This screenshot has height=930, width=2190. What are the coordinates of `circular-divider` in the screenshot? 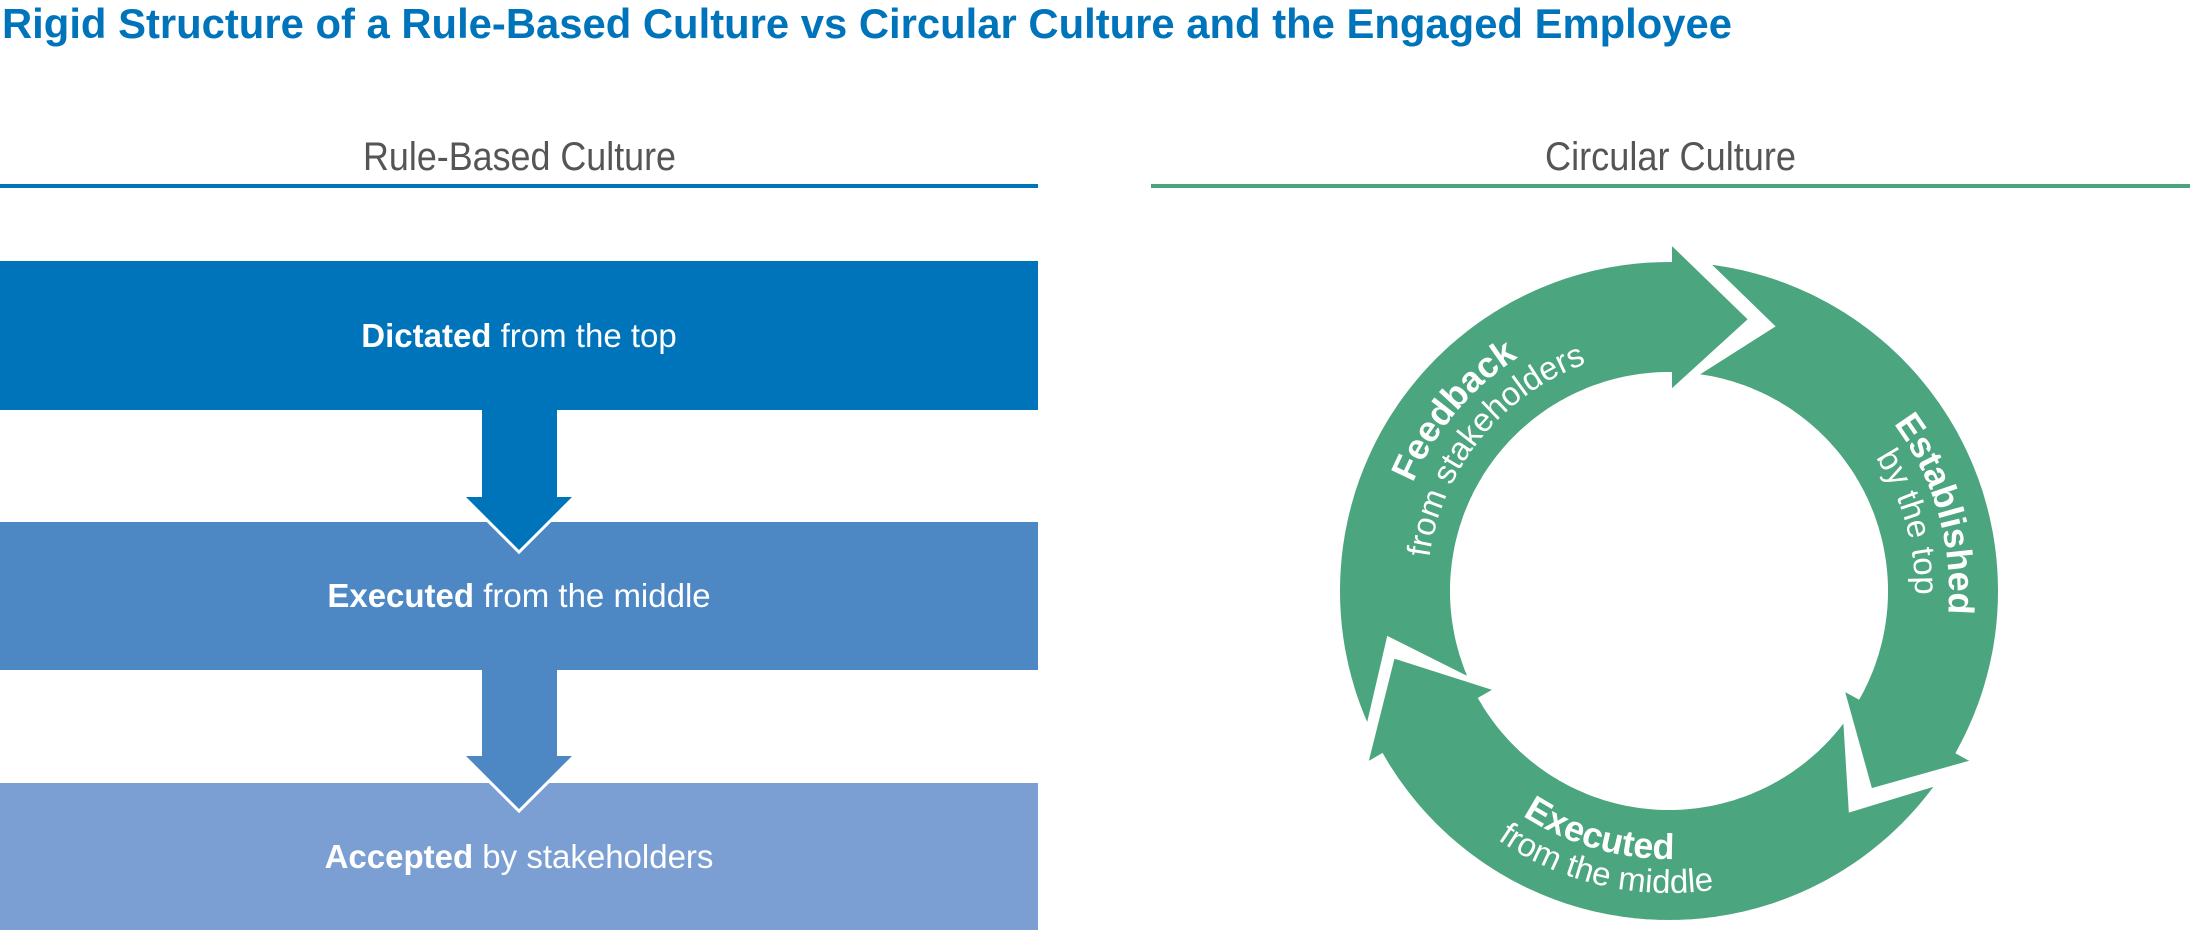 It's located at (1670, 186).